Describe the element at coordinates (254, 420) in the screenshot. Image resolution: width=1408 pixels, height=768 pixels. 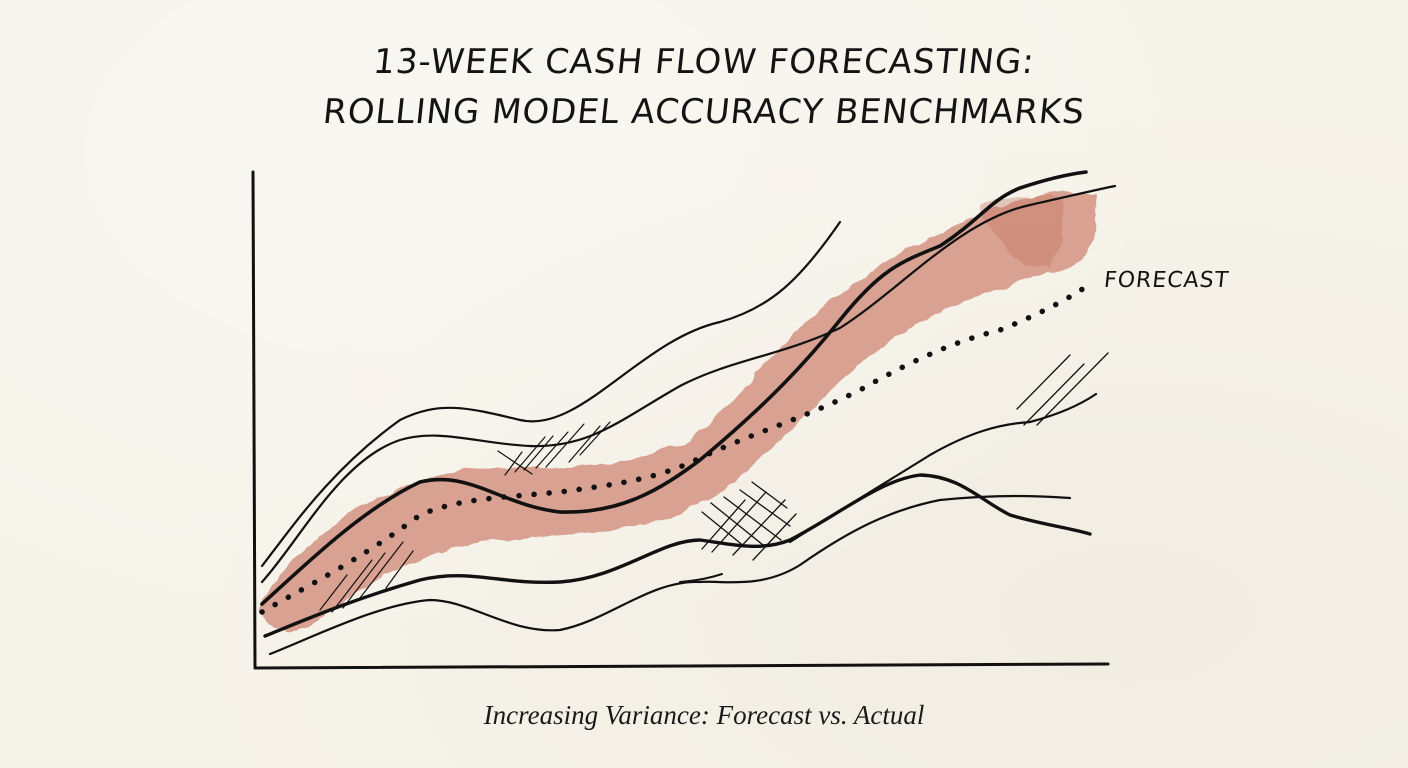
I see `y-axis` at that location.